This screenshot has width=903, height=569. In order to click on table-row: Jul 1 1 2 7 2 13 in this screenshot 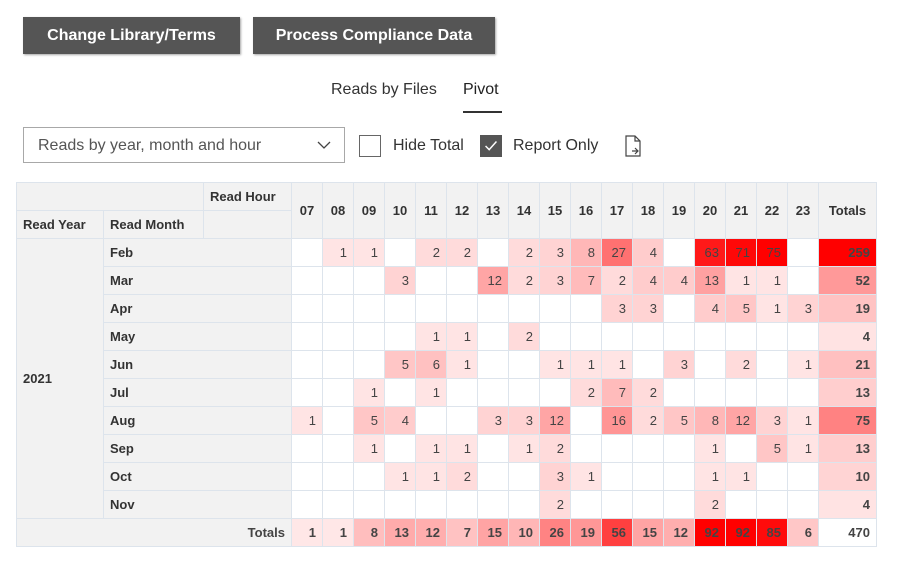, I will do `click(447, 392)`.